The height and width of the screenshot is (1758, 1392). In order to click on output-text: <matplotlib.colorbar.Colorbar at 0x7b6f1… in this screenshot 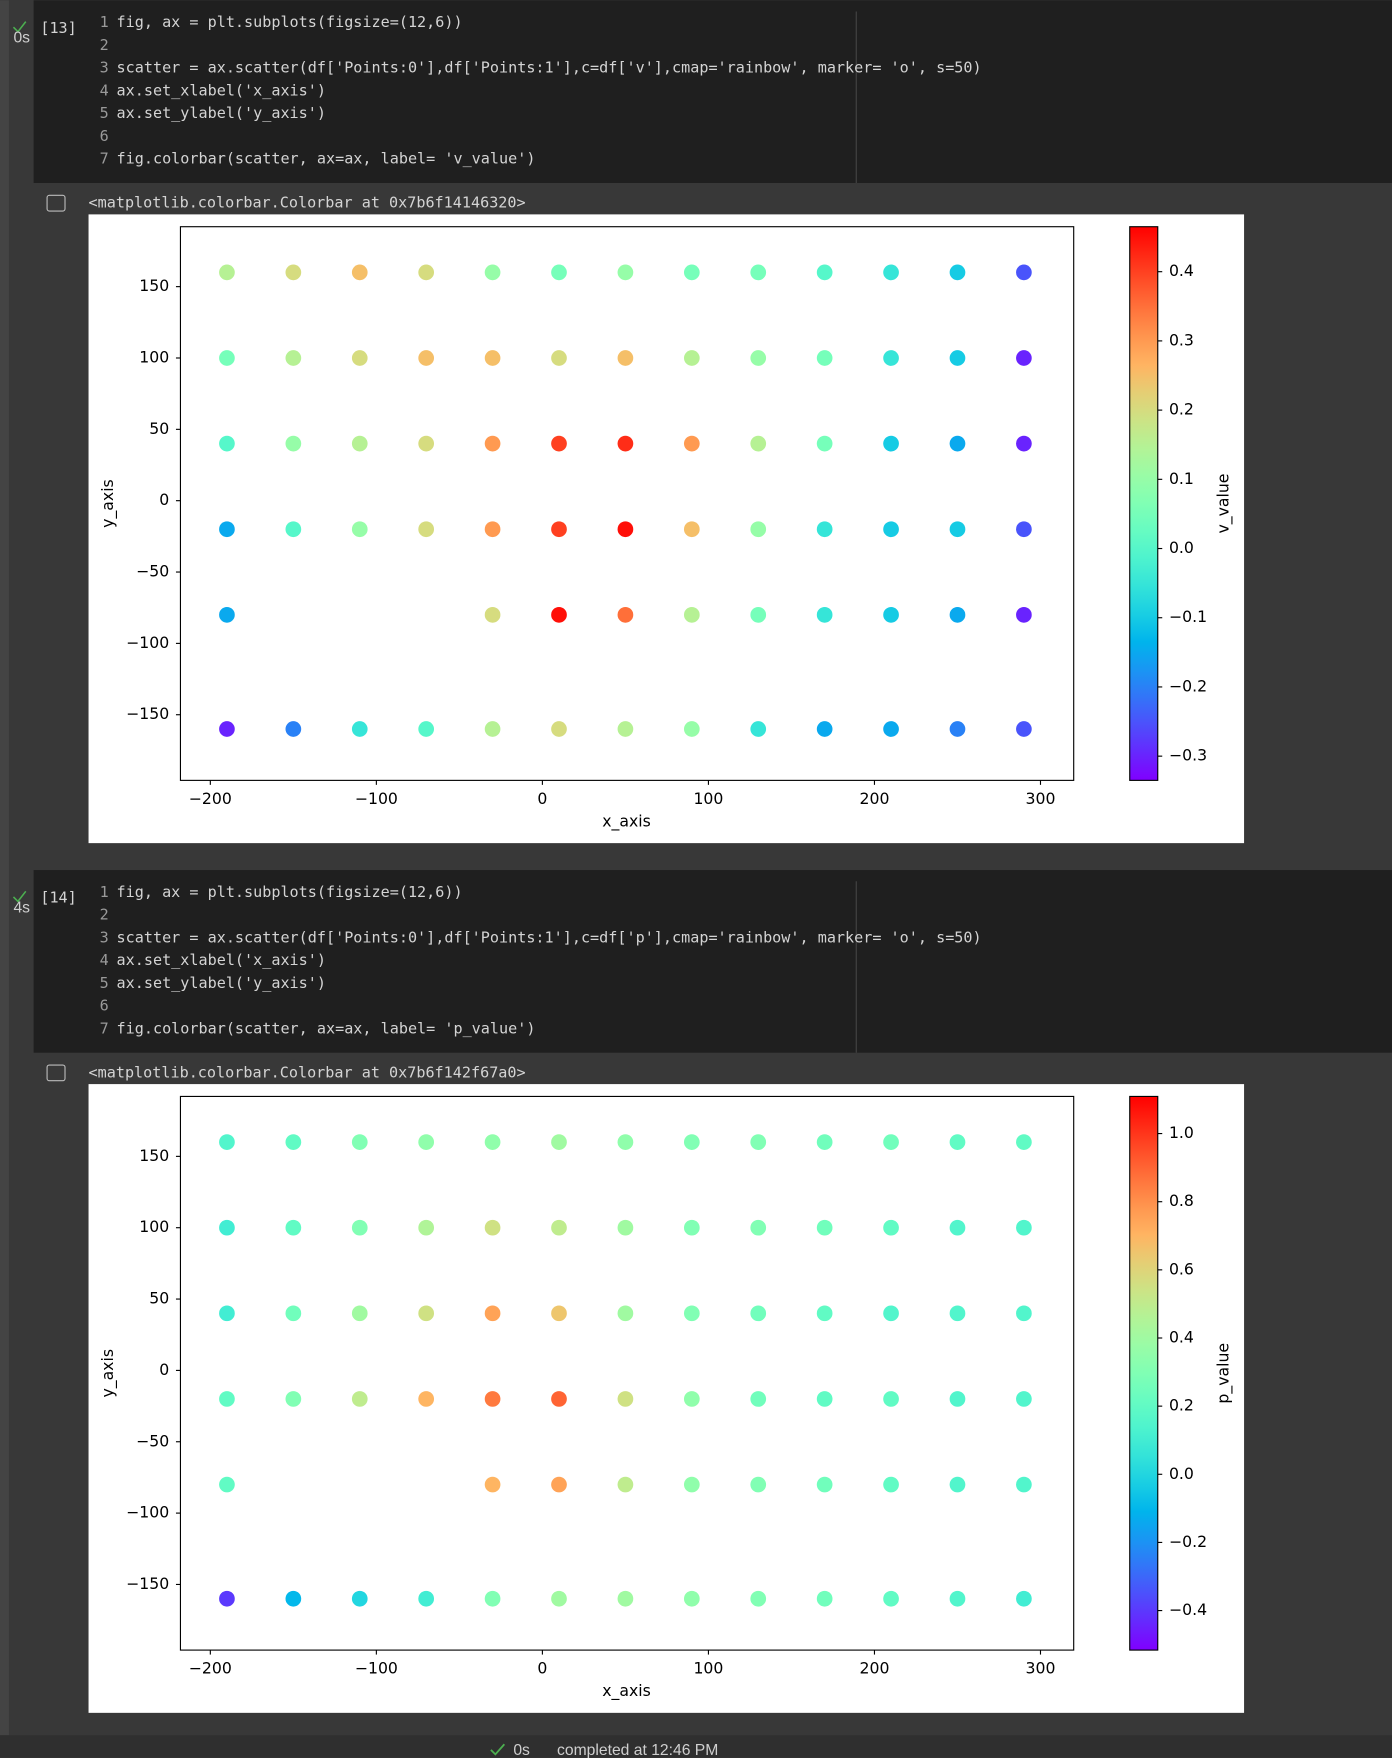, I will do `click(307, 203)`.